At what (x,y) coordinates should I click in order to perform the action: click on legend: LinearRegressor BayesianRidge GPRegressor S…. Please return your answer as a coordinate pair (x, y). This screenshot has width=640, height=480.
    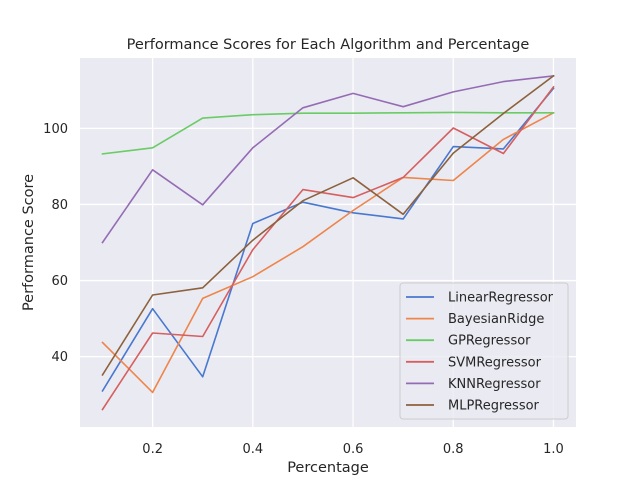
    Looking at the image, I should click on (484, 351).